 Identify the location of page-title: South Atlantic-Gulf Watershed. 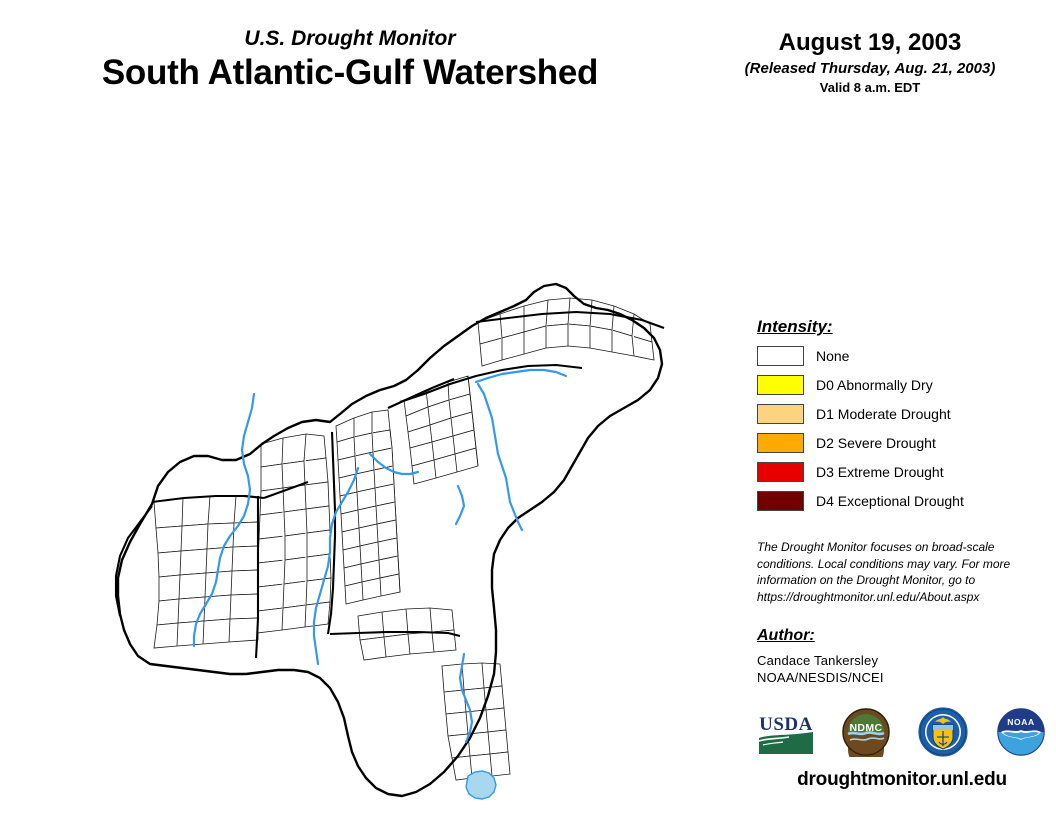
(350, 73).